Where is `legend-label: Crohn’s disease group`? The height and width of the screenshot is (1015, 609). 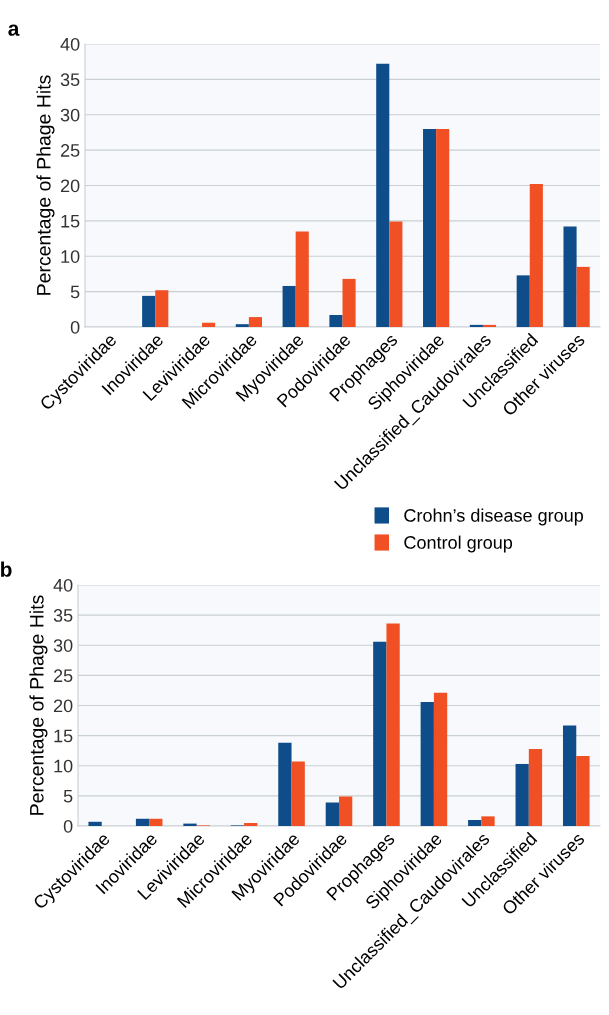 legend-label: Crohn’s disease group is located at coordinates (494, 517).